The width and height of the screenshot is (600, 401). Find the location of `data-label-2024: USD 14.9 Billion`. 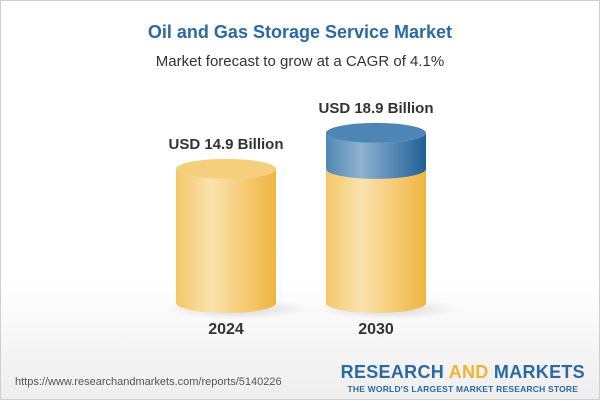

data-label-2024: USD 14.9 Billion is located at coordinates (225, 144).